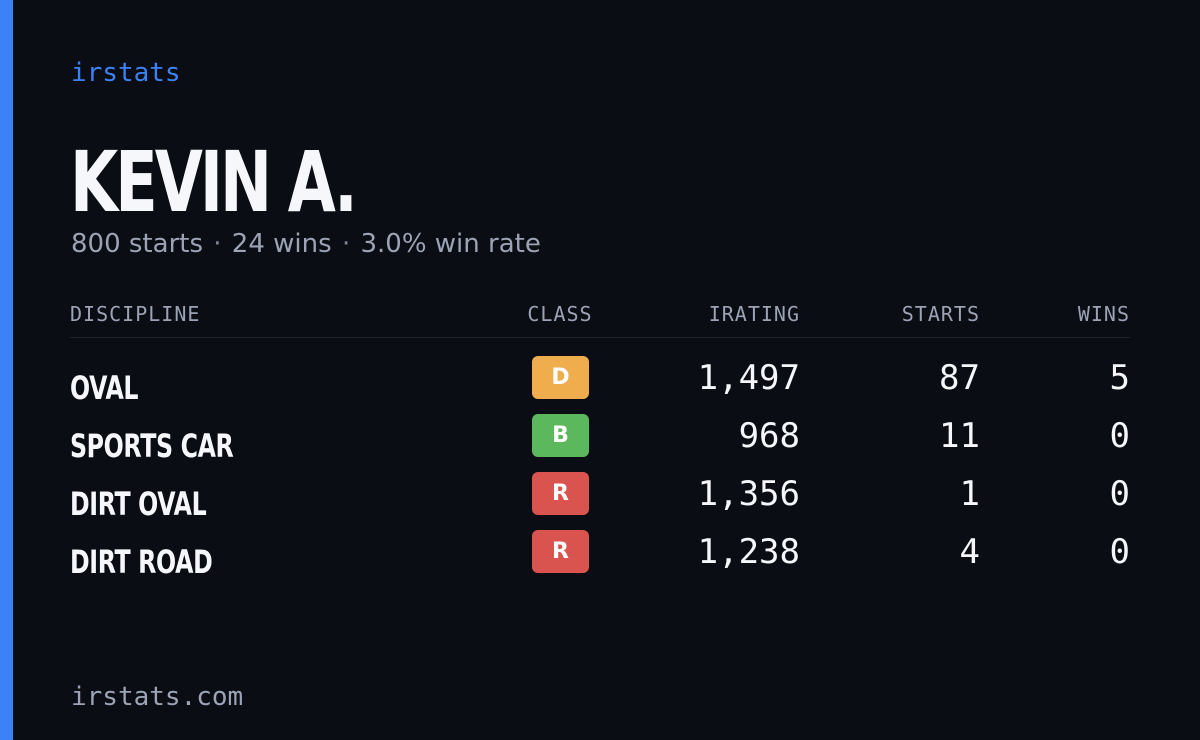 Image resolution: width=1200 pixels, height=740 pixels. What do you see at coordinates (600, 557) in the screenshot?
I see `table-row: DIRT ROAD R 1,238 4 0` at bounding box center [600, 557].